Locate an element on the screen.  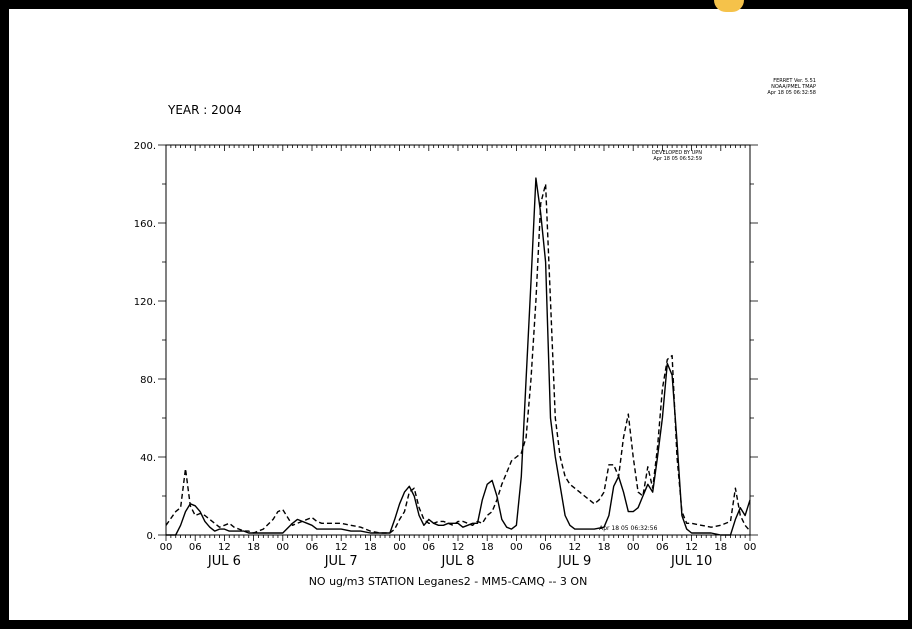
ferret-date: Apr 18 05 06:32:58 is located at coordinates (791, 93).